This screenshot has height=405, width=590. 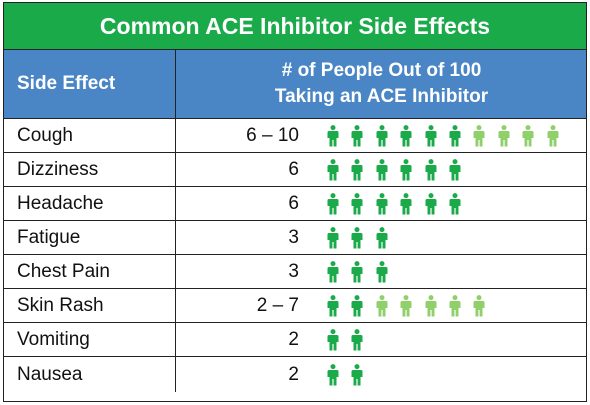 I want to click on side-effect-name: Fatigue, so click(x=90, y=237).